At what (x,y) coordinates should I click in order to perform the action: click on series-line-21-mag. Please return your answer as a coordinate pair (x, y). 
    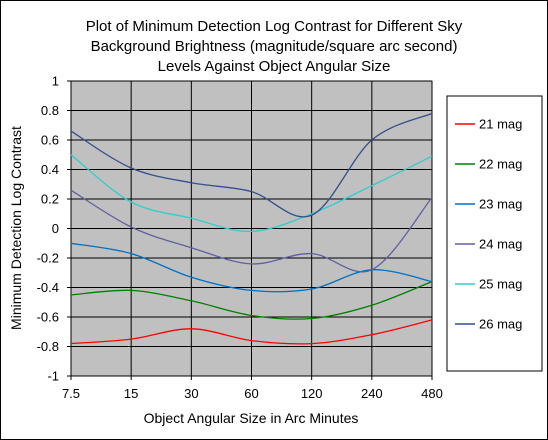
    Looking at the image, I should click on (251, 332).